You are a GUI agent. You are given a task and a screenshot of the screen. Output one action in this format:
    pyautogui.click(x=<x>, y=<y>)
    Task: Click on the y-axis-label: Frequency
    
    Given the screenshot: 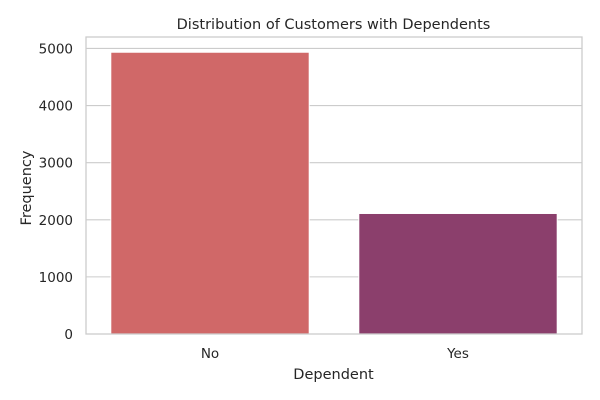 What is the action you would take?
    pyautogui.click(x=27, y=187)
    